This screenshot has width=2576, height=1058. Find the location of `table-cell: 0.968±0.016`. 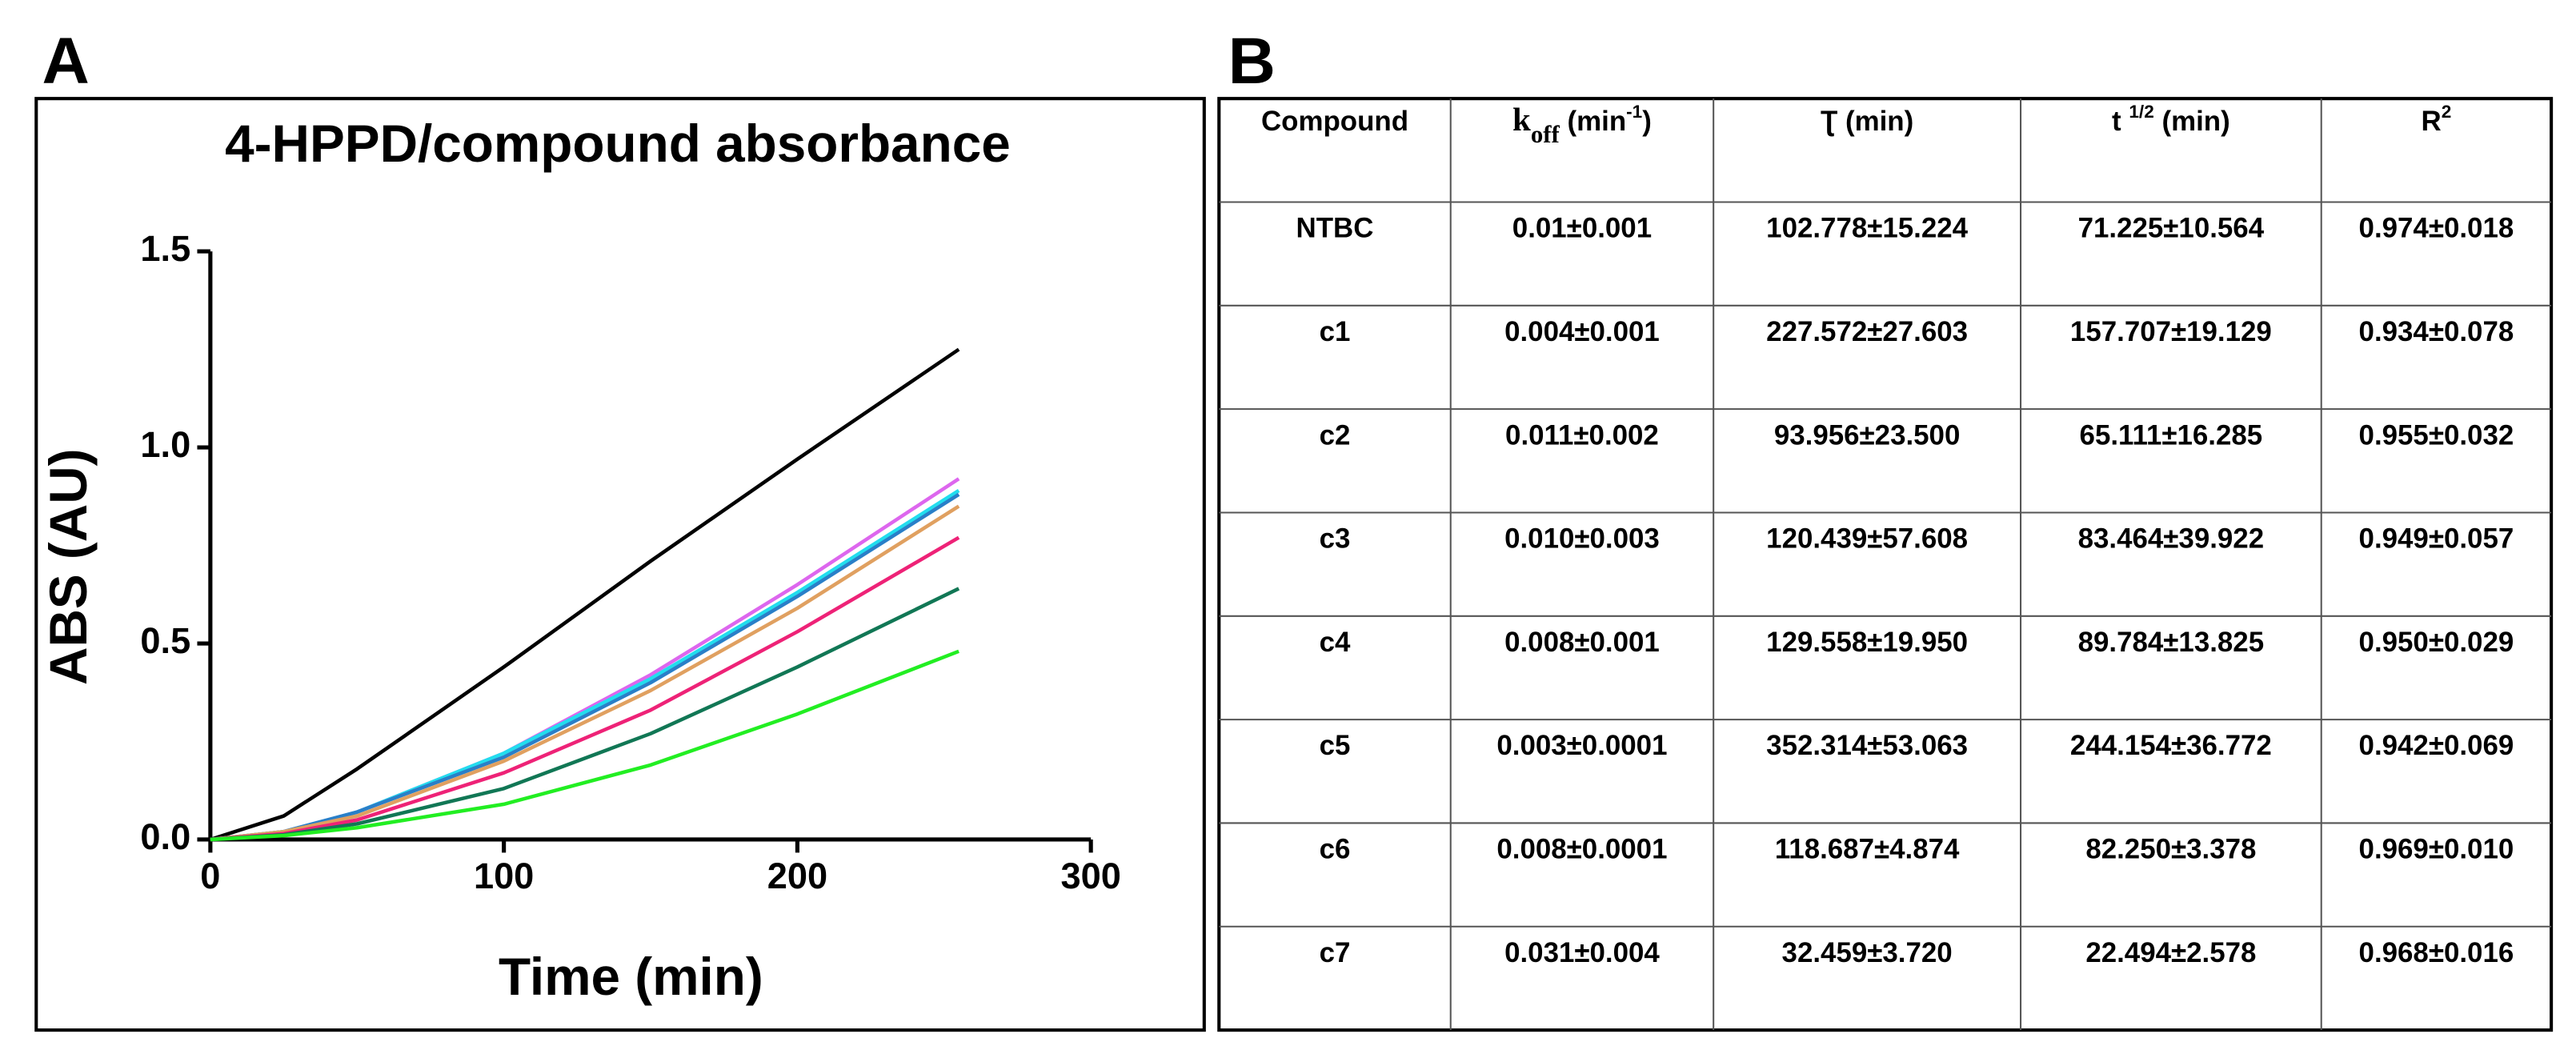

table-cell: 0.968±0.016 is located at coordinates (2436, 952).